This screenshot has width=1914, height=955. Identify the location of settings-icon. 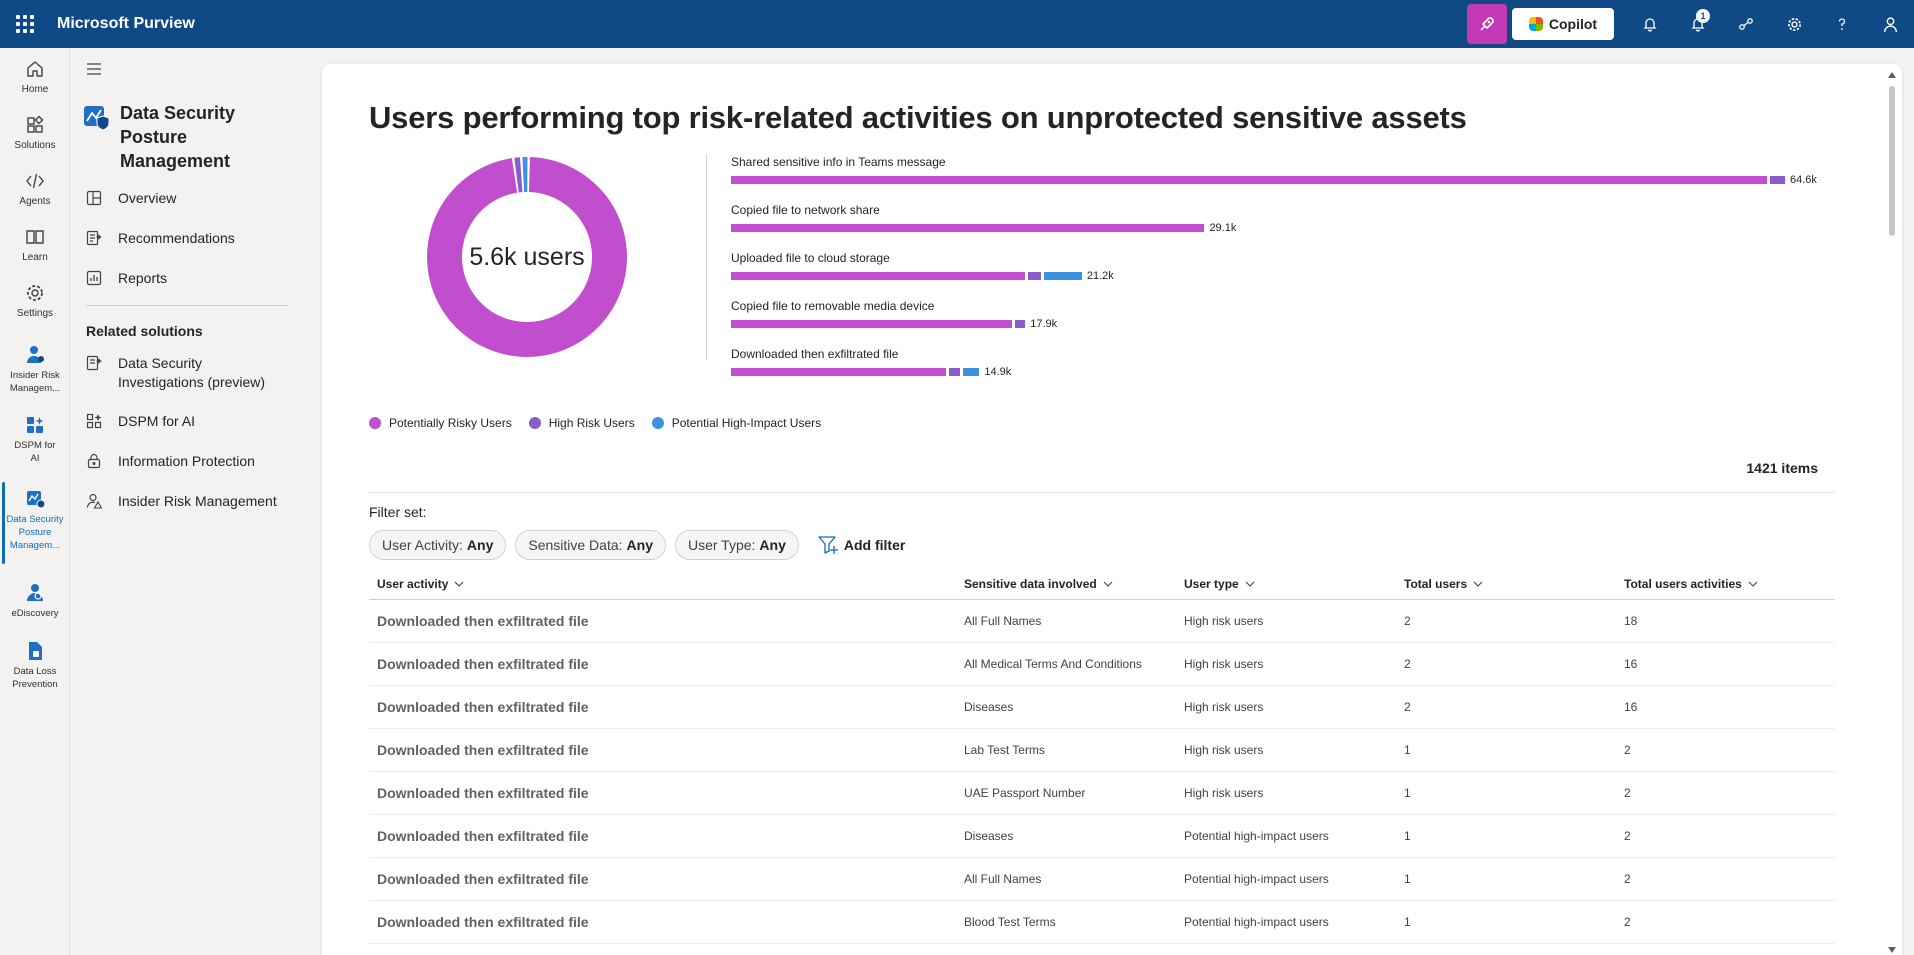
(35, 293).